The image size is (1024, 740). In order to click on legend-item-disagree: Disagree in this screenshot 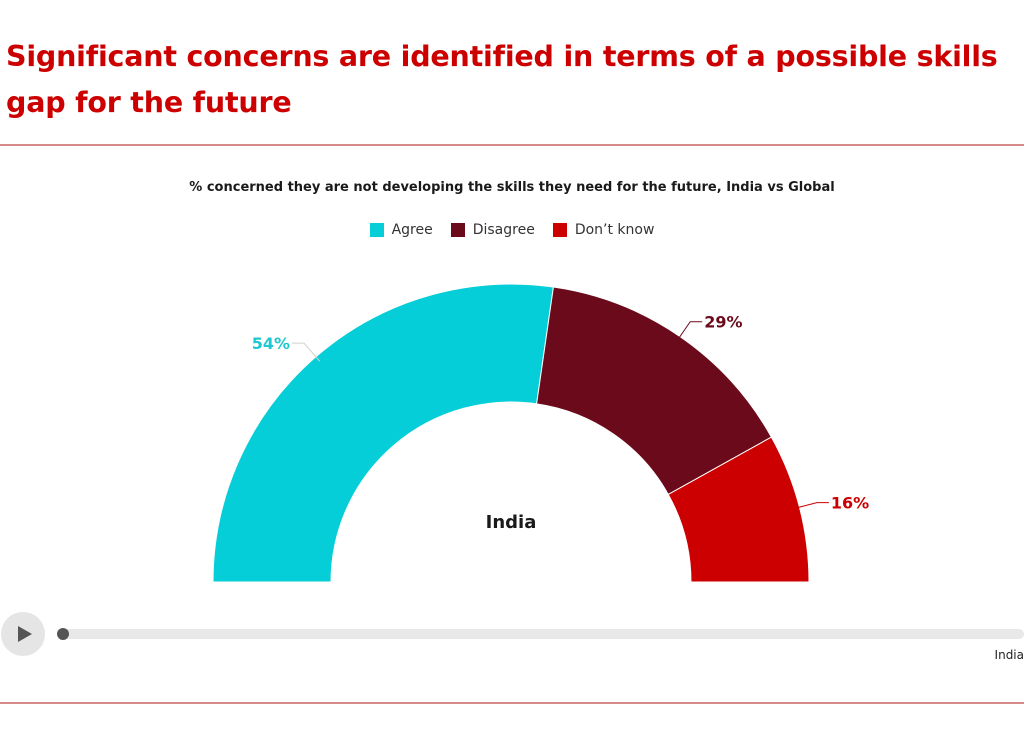, I will do `click(492, 230)`.